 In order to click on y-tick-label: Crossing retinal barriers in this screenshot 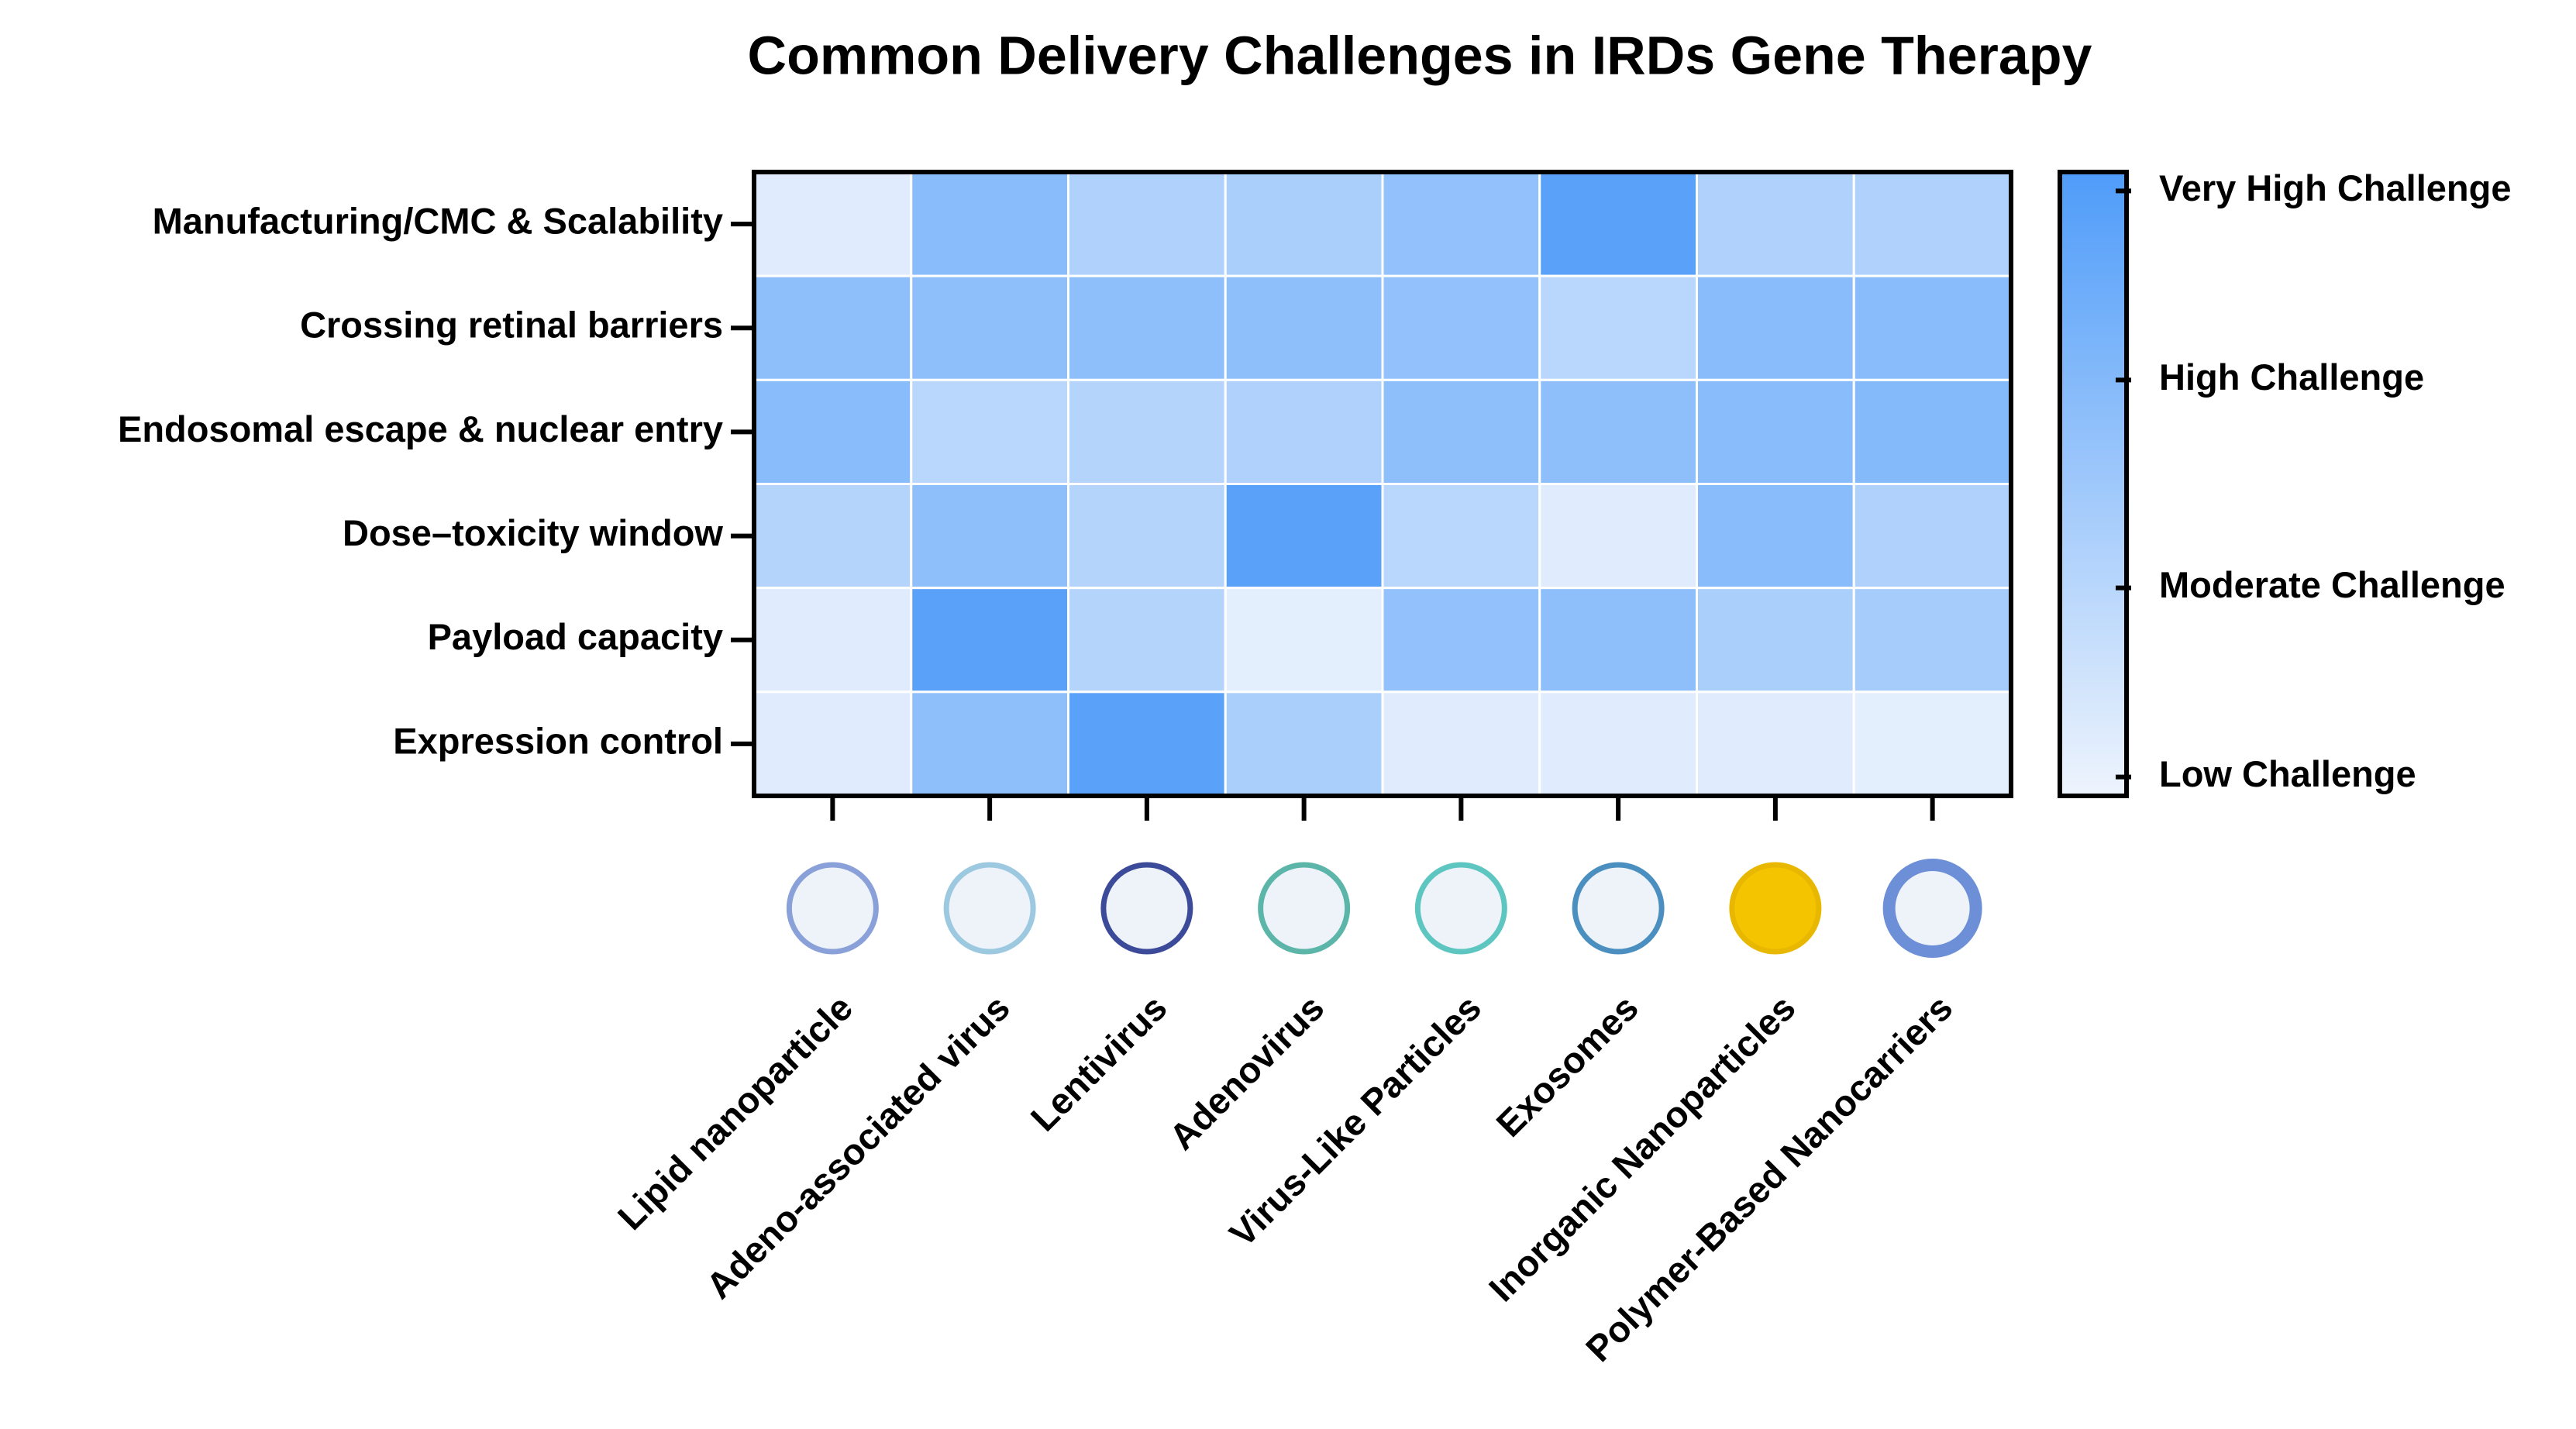, I will do `click(511, 325)`.